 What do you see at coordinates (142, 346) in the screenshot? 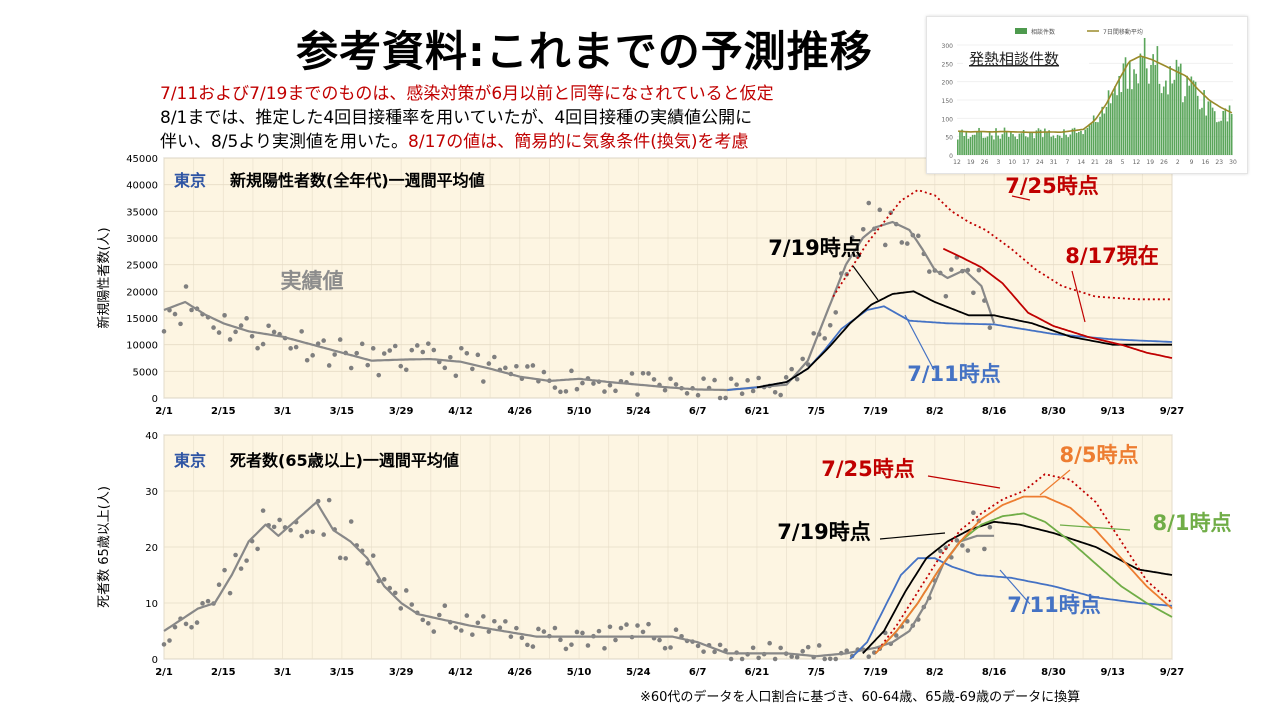
I see `y-tick-label: 10000` at bounding box center [142, 346].